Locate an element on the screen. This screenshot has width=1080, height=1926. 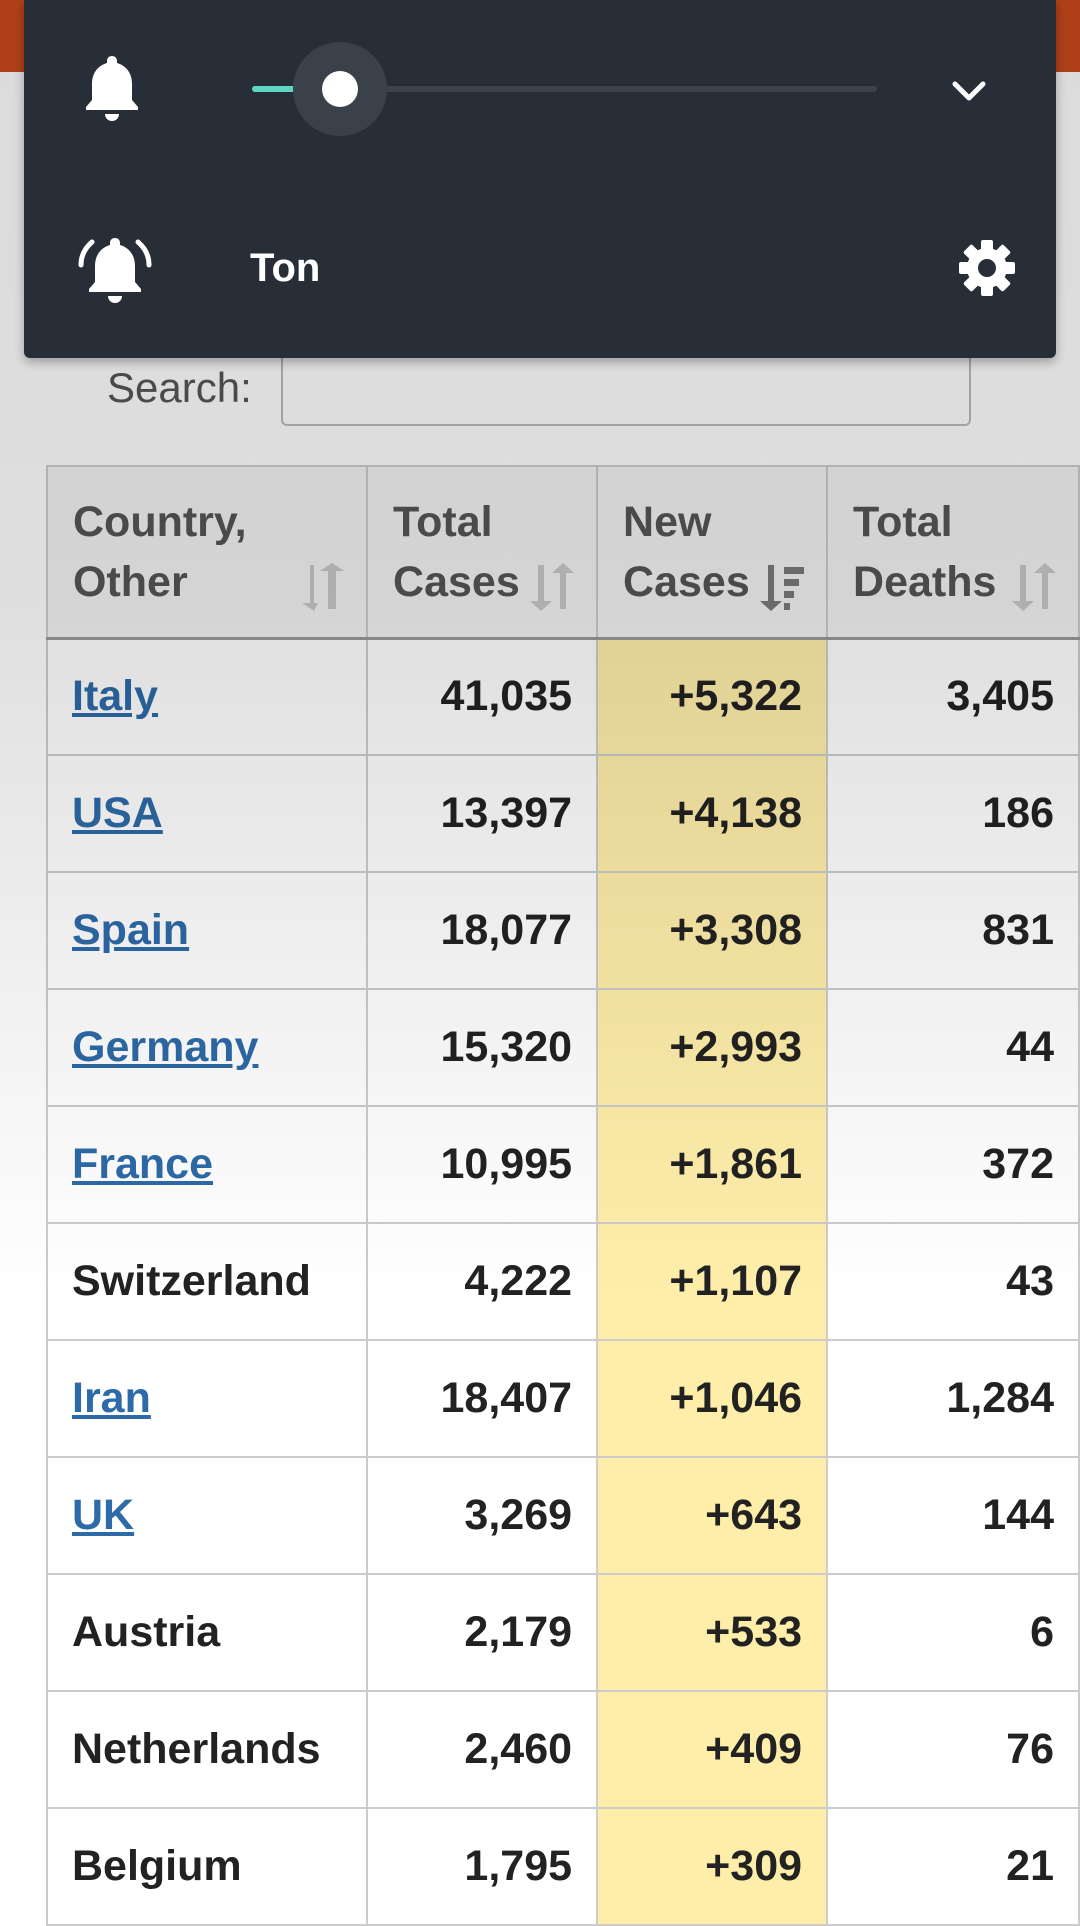
country-cell: UK is located at coordinates (207, 1515).